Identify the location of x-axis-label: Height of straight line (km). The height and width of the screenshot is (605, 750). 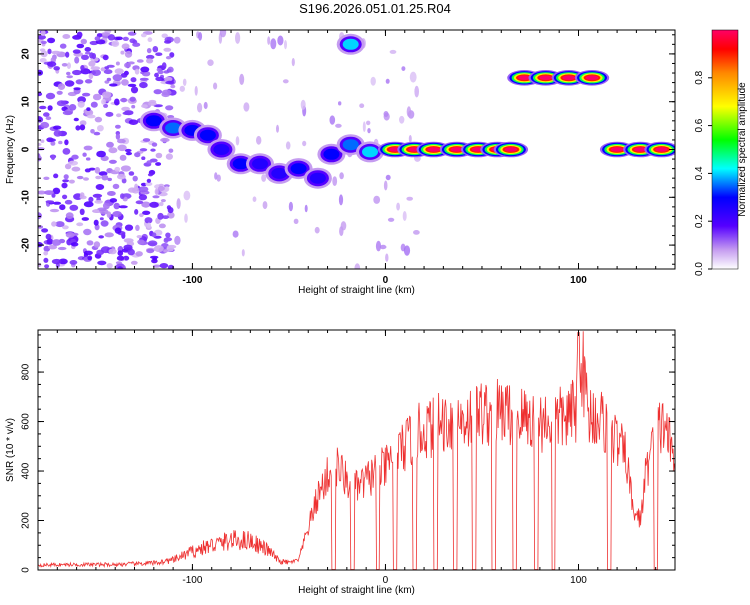
(356, 290).